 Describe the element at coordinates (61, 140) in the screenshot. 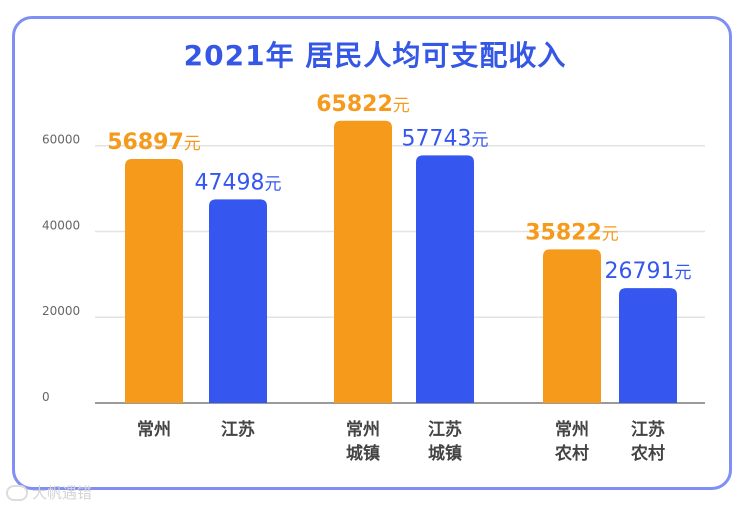

I see `y-tick-label: 60000` at that location.